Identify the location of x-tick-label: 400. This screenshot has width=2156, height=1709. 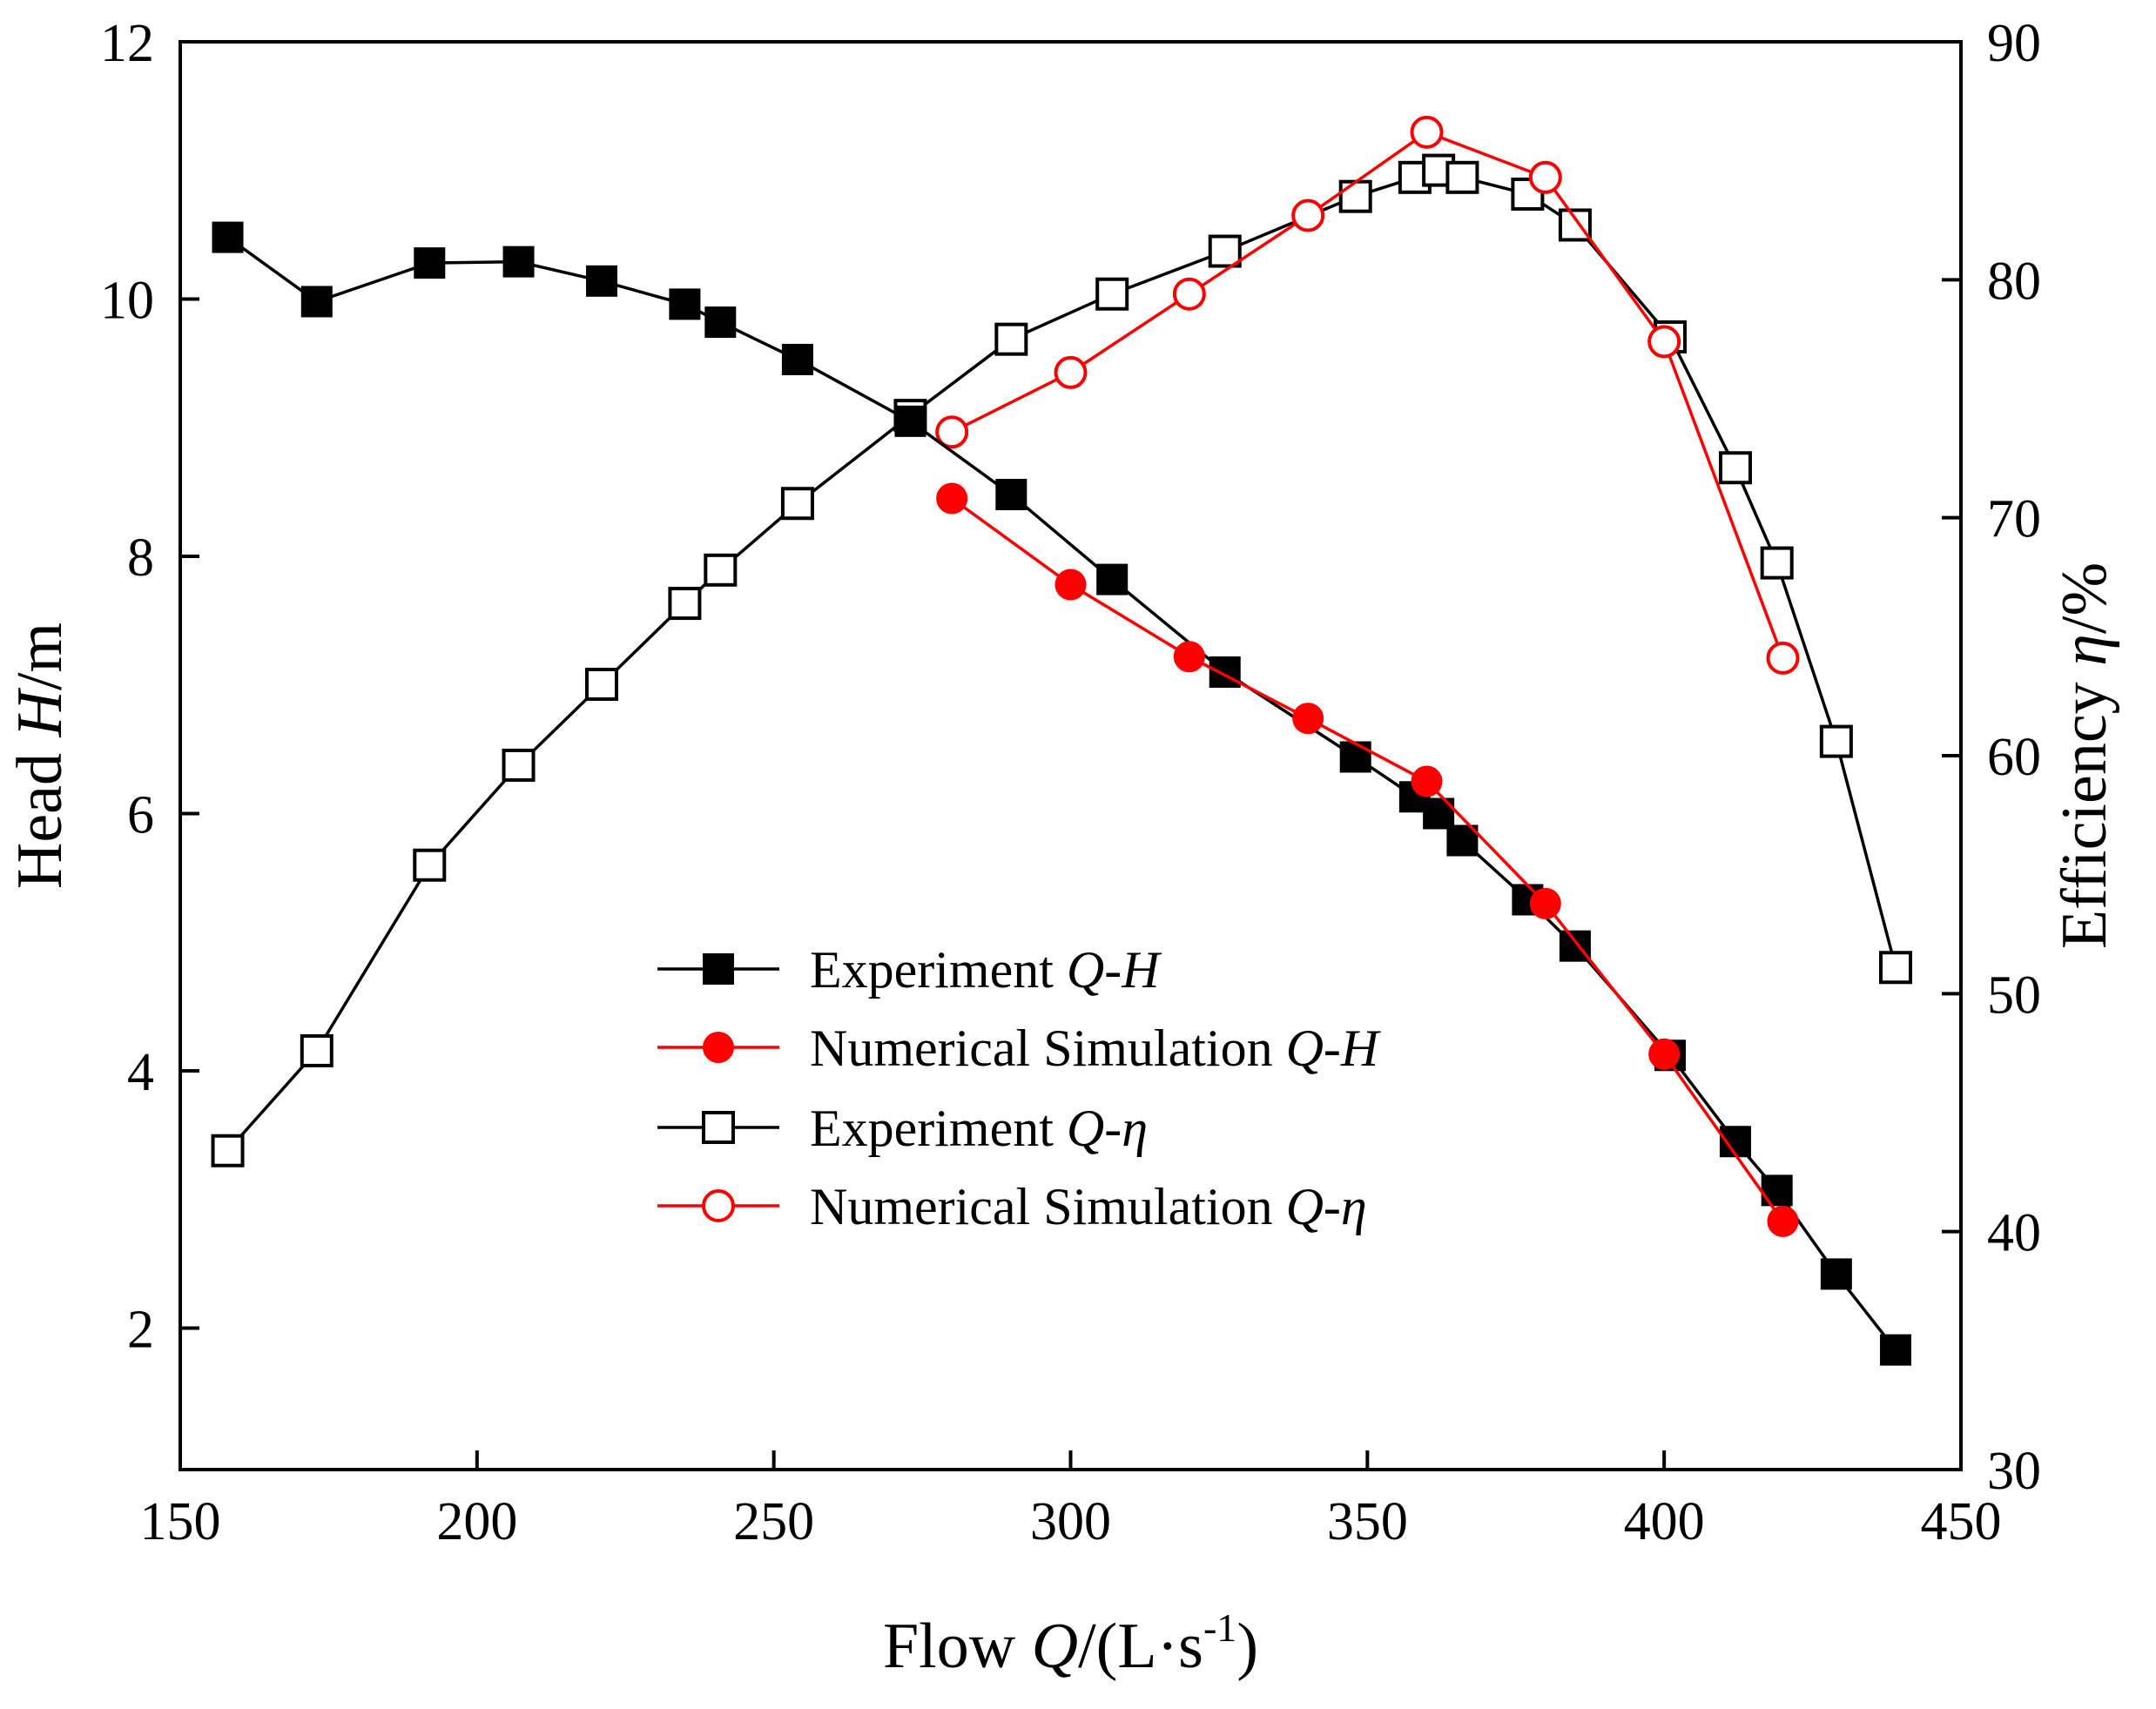
(1664, 1521).